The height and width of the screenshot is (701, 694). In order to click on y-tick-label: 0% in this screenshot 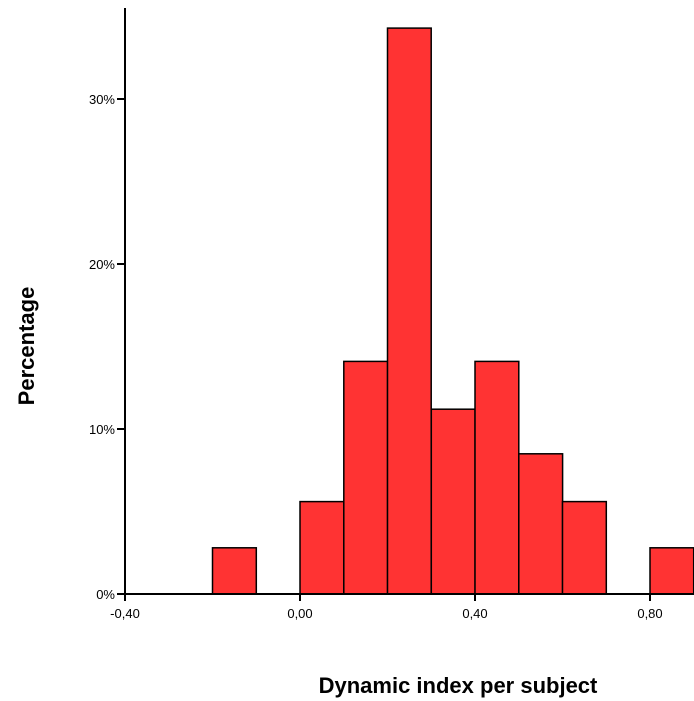, I will do `click(105, 594)`.